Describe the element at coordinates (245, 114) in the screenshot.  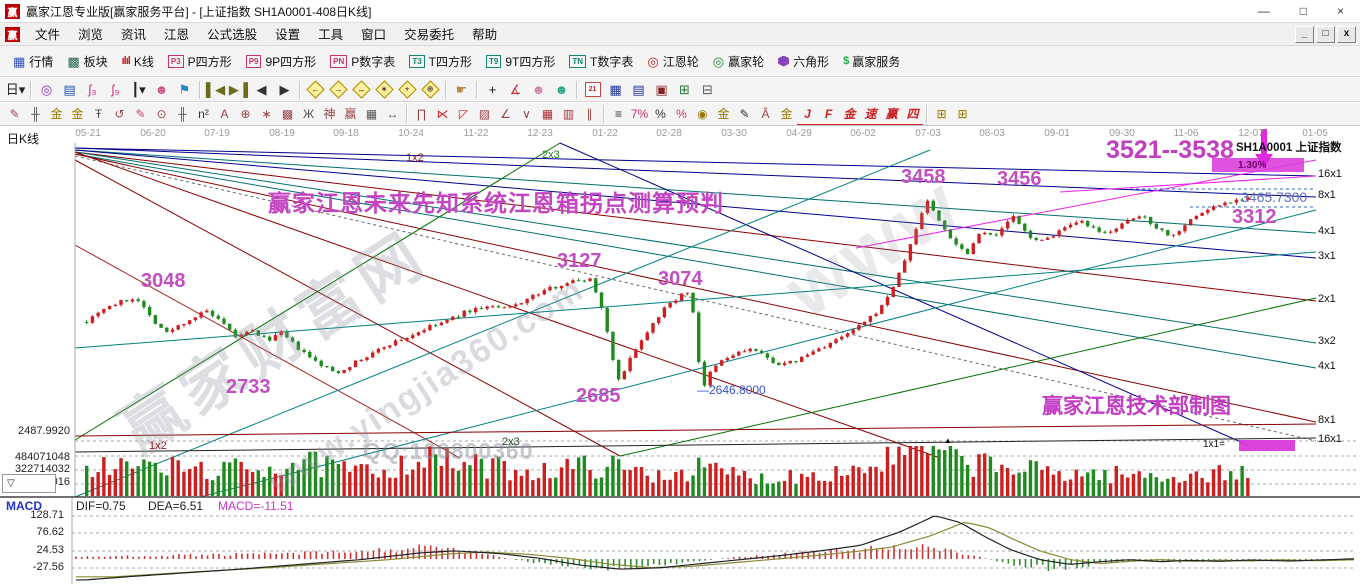
I see `gann-compass-icon: ⊕` at that location.